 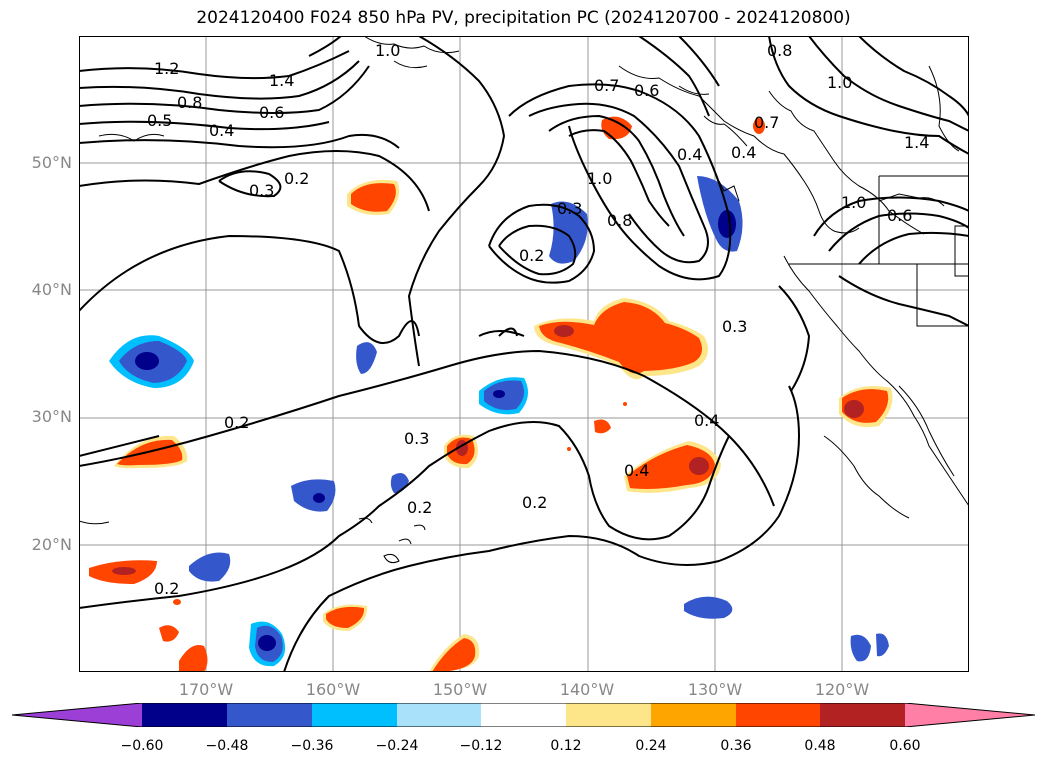 I want to click on negative-patch-south-east, so click(x=708, y=607).